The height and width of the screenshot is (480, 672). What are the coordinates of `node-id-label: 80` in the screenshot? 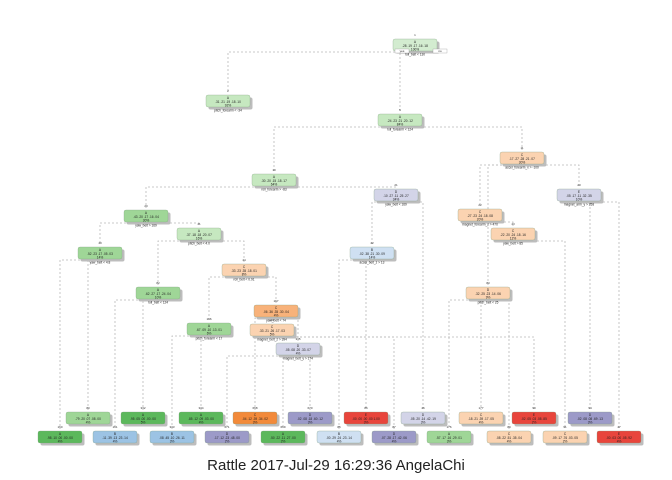 It's located at (88, 408).